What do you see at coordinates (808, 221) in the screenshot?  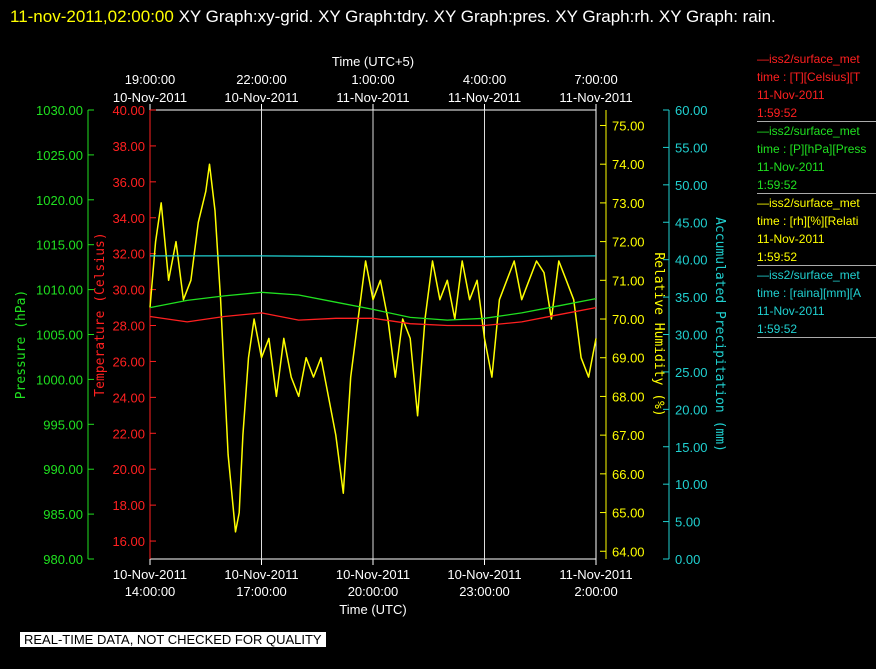 I see `legend-line2: time : [rh][%][Relati` at bounding box center [808, 221].